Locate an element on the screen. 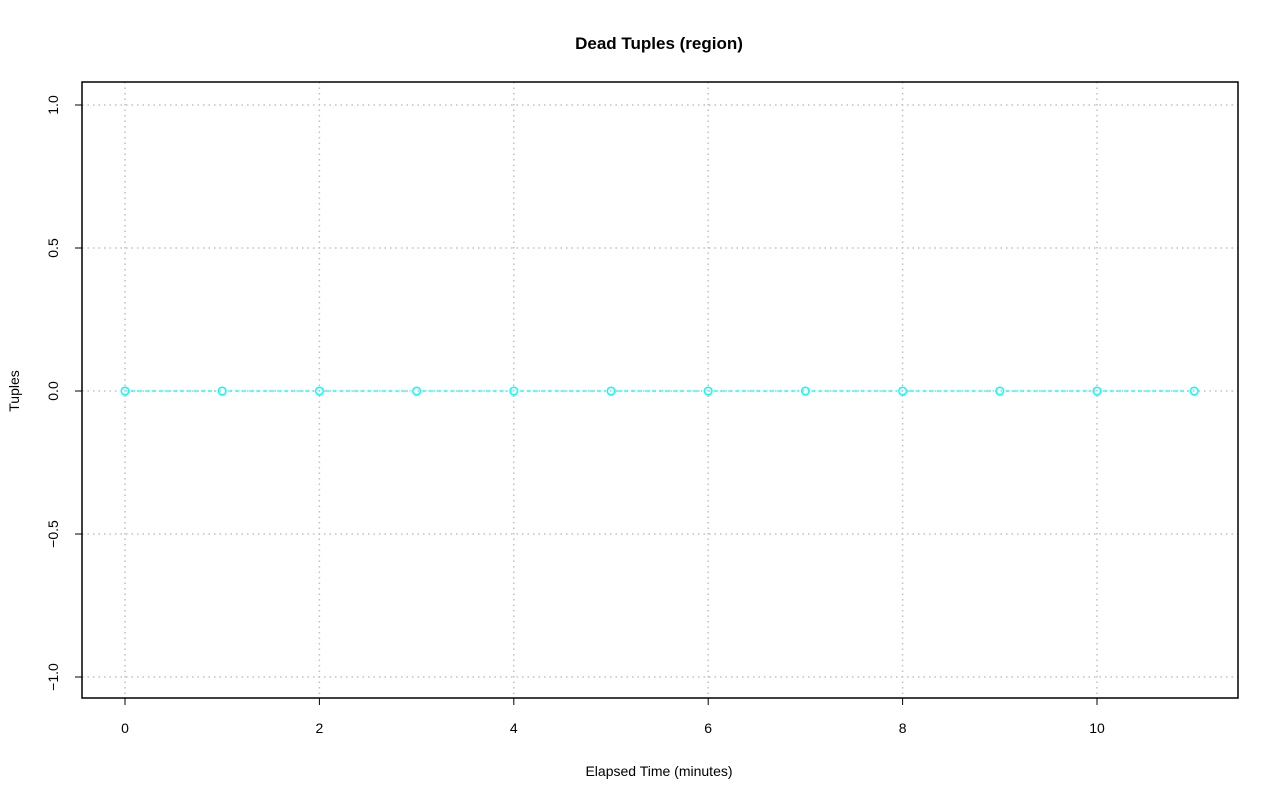 This screenshot has width=1280, height=801. y-tick-label: −1.0 is located at coordinates (53, 677).